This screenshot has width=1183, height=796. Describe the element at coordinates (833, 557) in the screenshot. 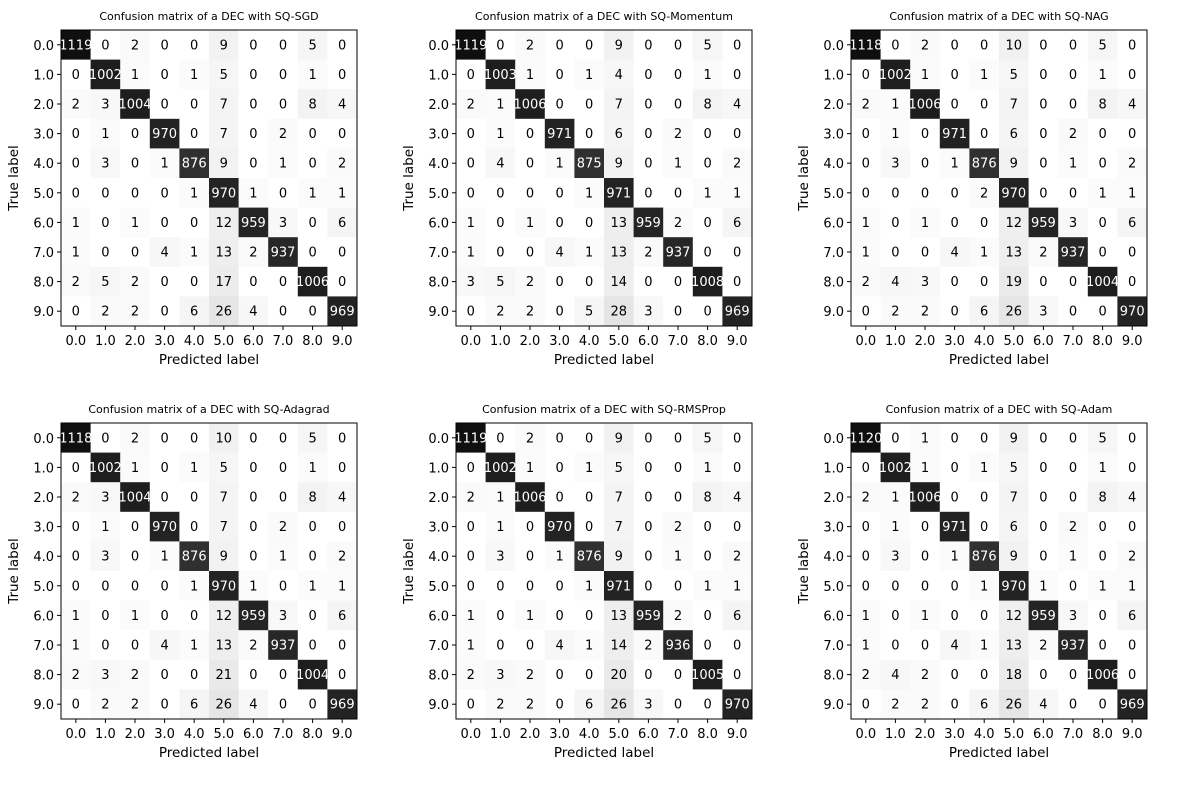

I see `y-tick-label: 4.0` at that location.